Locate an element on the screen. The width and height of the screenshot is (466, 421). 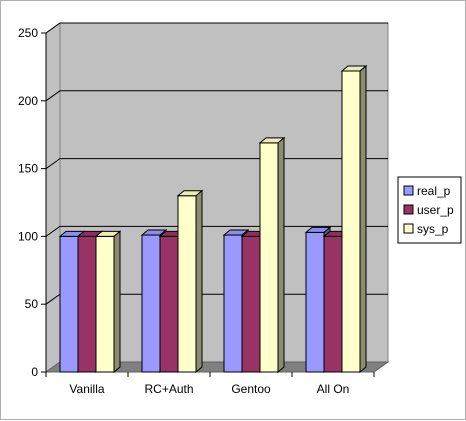
y-axis-ticks: 0 50 100 150 200 250 is located at coordinates (32, 202).